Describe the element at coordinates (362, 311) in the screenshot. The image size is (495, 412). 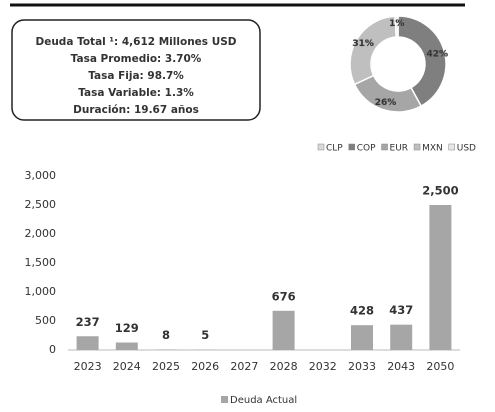
I see `data-label: 428` at that location.